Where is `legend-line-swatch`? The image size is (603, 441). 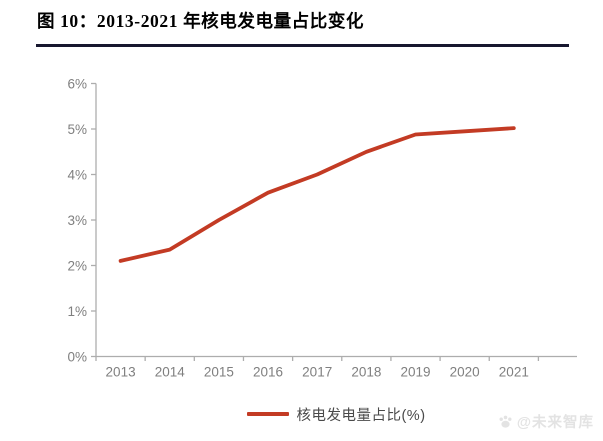 legend-line-swatch is located at coordinates (268, 414).